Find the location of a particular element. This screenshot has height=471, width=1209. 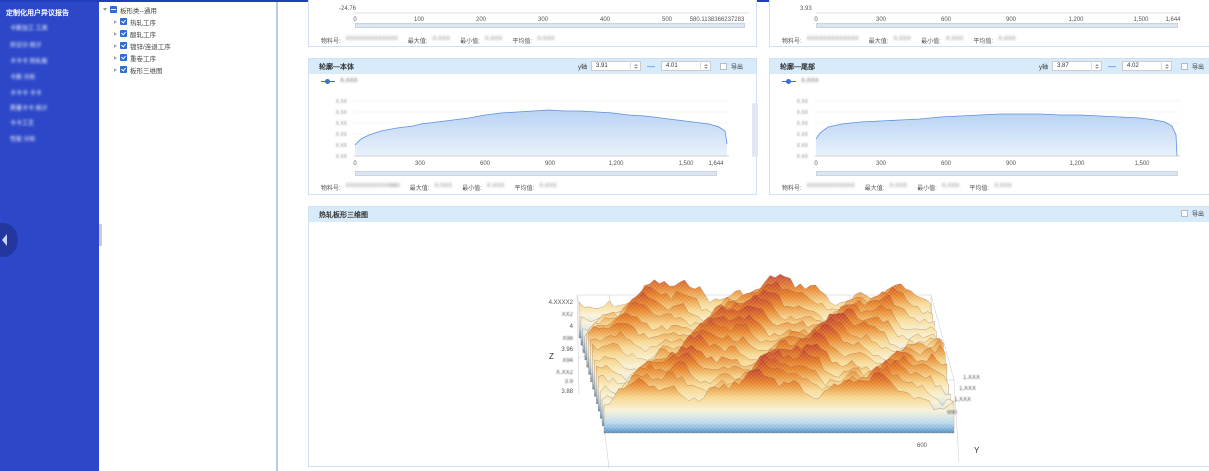

nav-item: 卡斯 分析 is located at coordinates (23, 78).